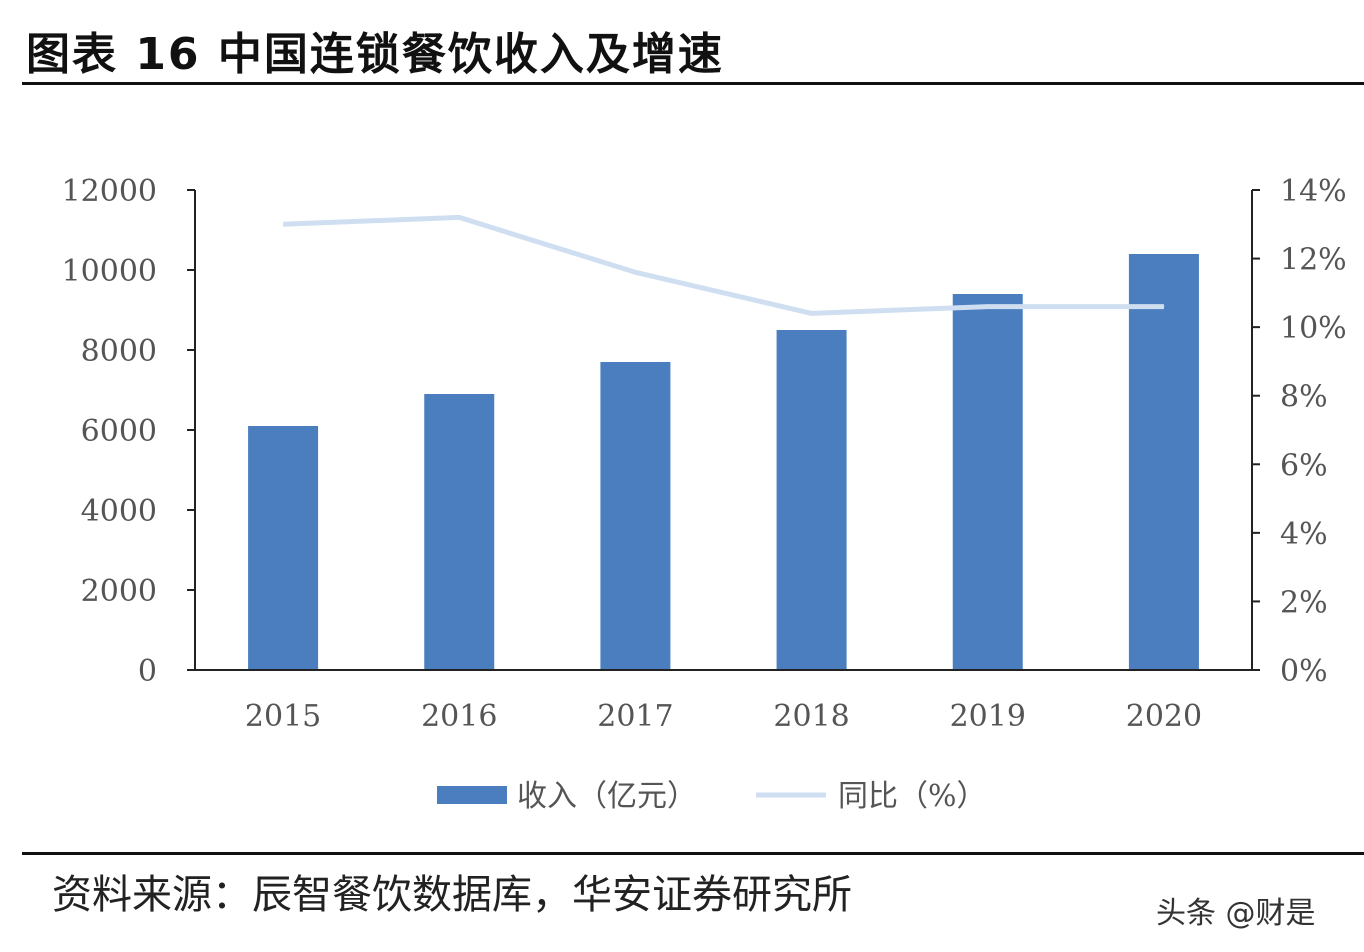 This screenshot has height=952, width=1364. What do you see at coordinates (459, 716) in the screenshot?
I see `x-tick-label: 2016` at bounding box center [459, 716].